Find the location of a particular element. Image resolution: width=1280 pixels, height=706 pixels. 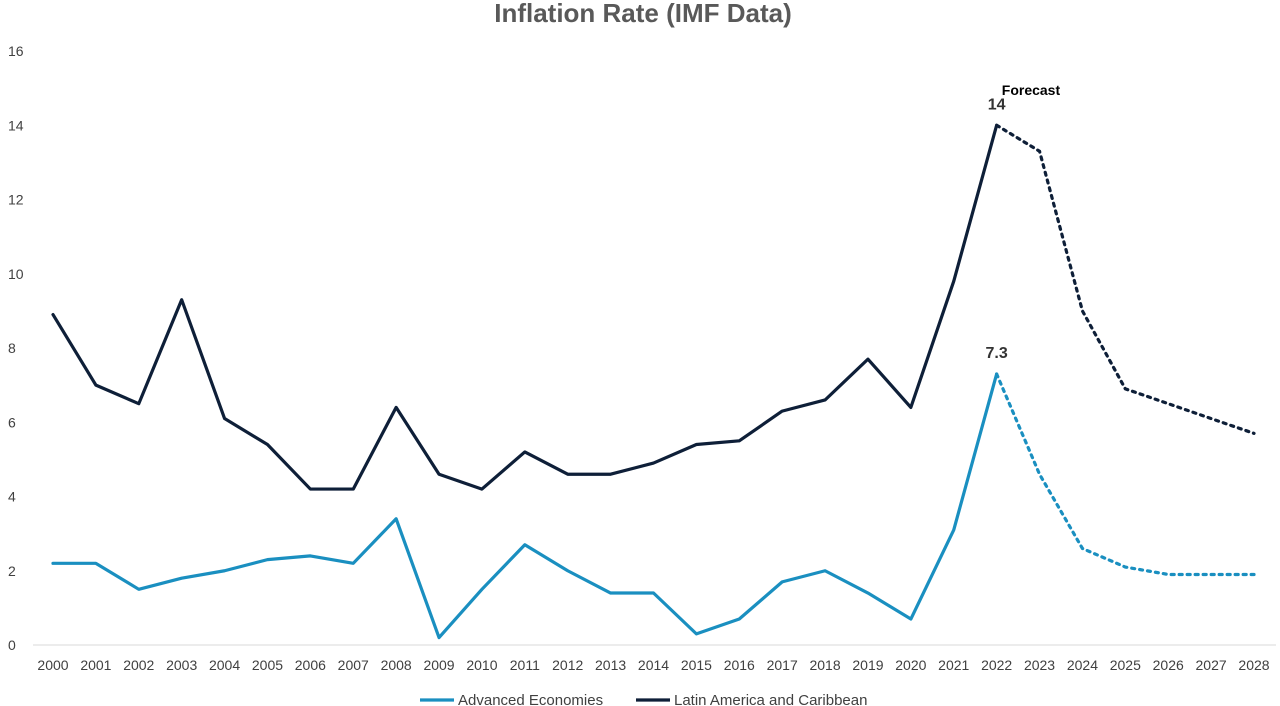

y-axis: 0 2 4 6 8 10 12 14 16 is located at coordinates (16, 348).